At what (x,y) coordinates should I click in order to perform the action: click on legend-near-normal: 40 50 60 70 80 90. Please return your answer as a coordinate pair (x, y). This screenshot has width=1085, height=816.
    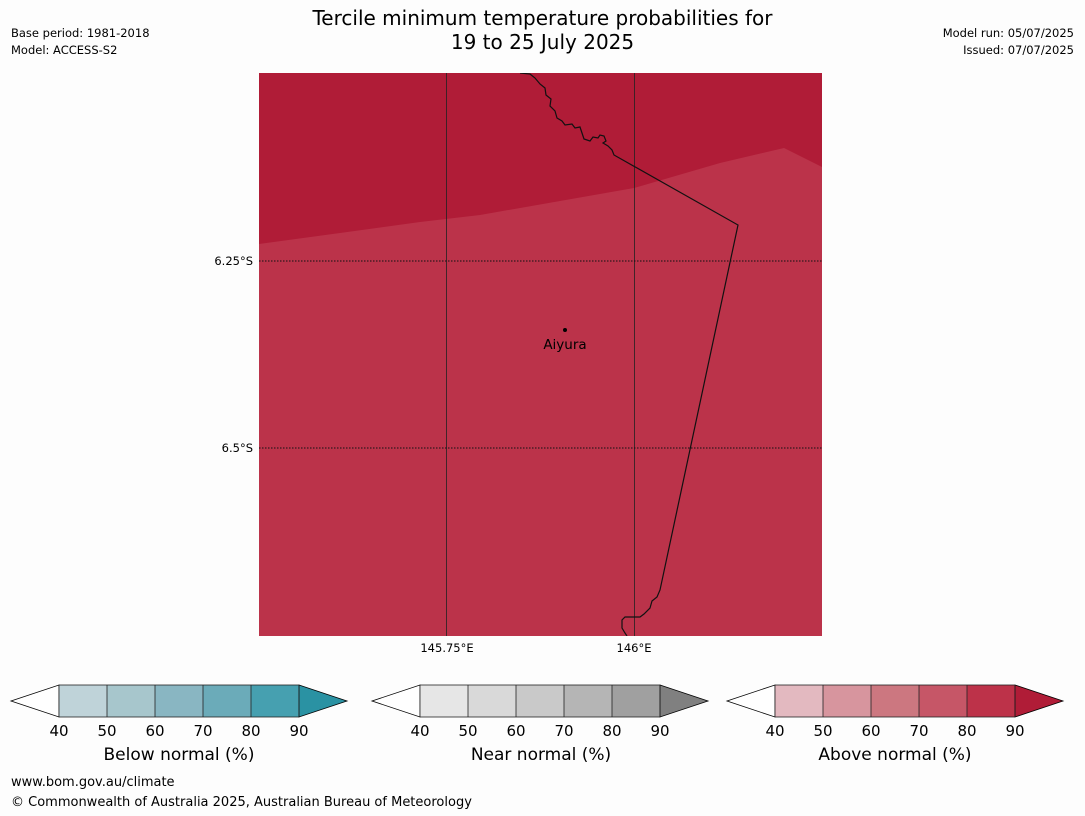
    Looking at the image, I should click on (540, 712).